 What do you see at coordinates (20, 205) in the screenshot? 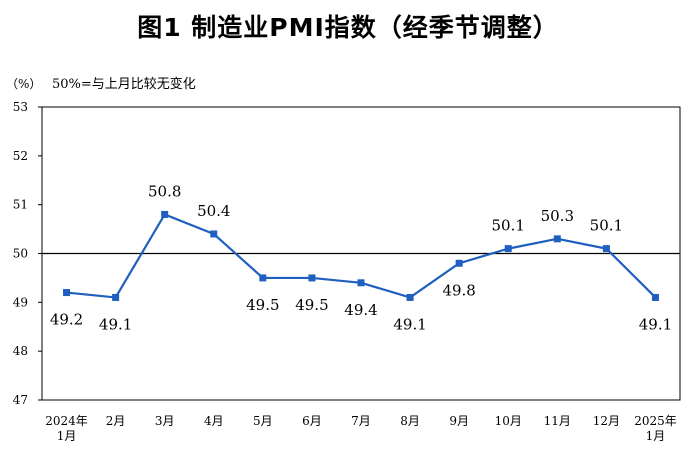
I see `y-tick-label: 51` at bounding box center [20, 205].